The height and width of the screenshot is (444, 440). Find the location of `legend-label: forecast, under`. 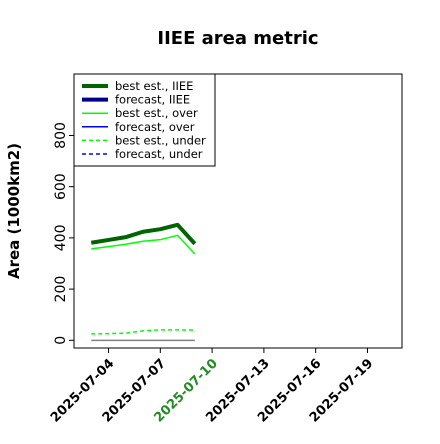

legend-label: forecast, under is located at coordinates (159, 154).